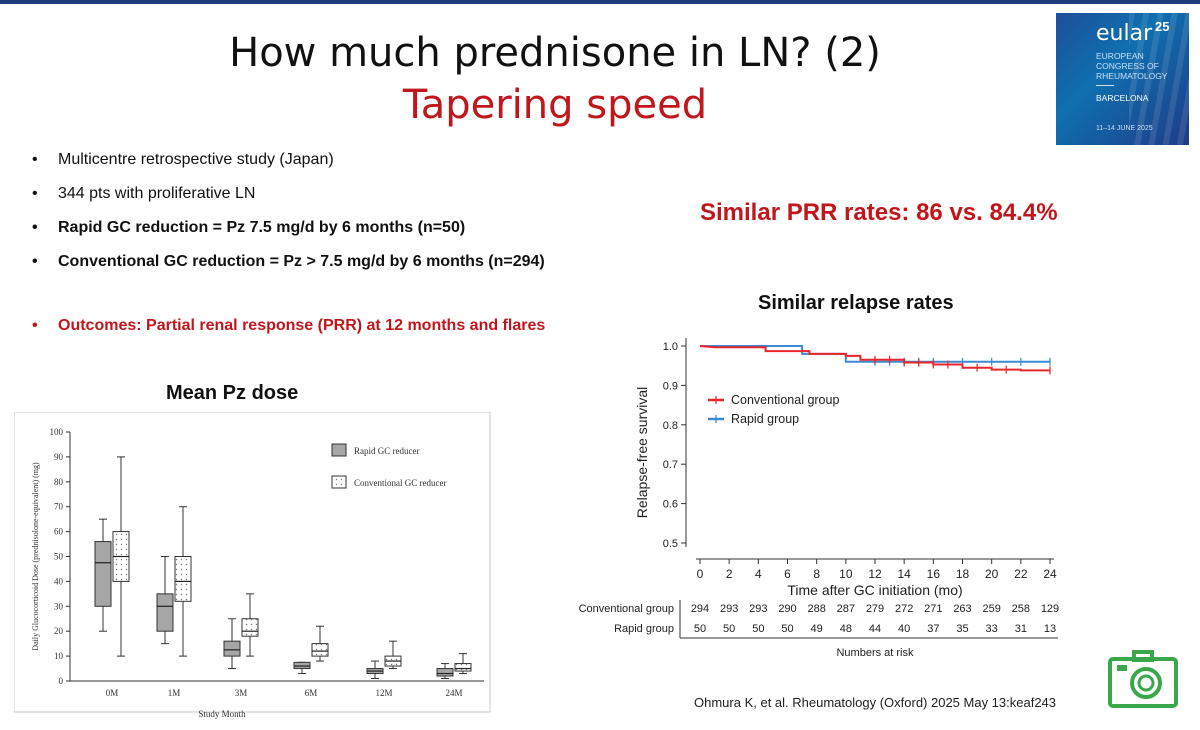 This screenshot has height=730, width=1200. What do you see at coordinates (700, 574) in the screenshot?
I see `x-tick-label: 0` at bounding box center [700, 574].